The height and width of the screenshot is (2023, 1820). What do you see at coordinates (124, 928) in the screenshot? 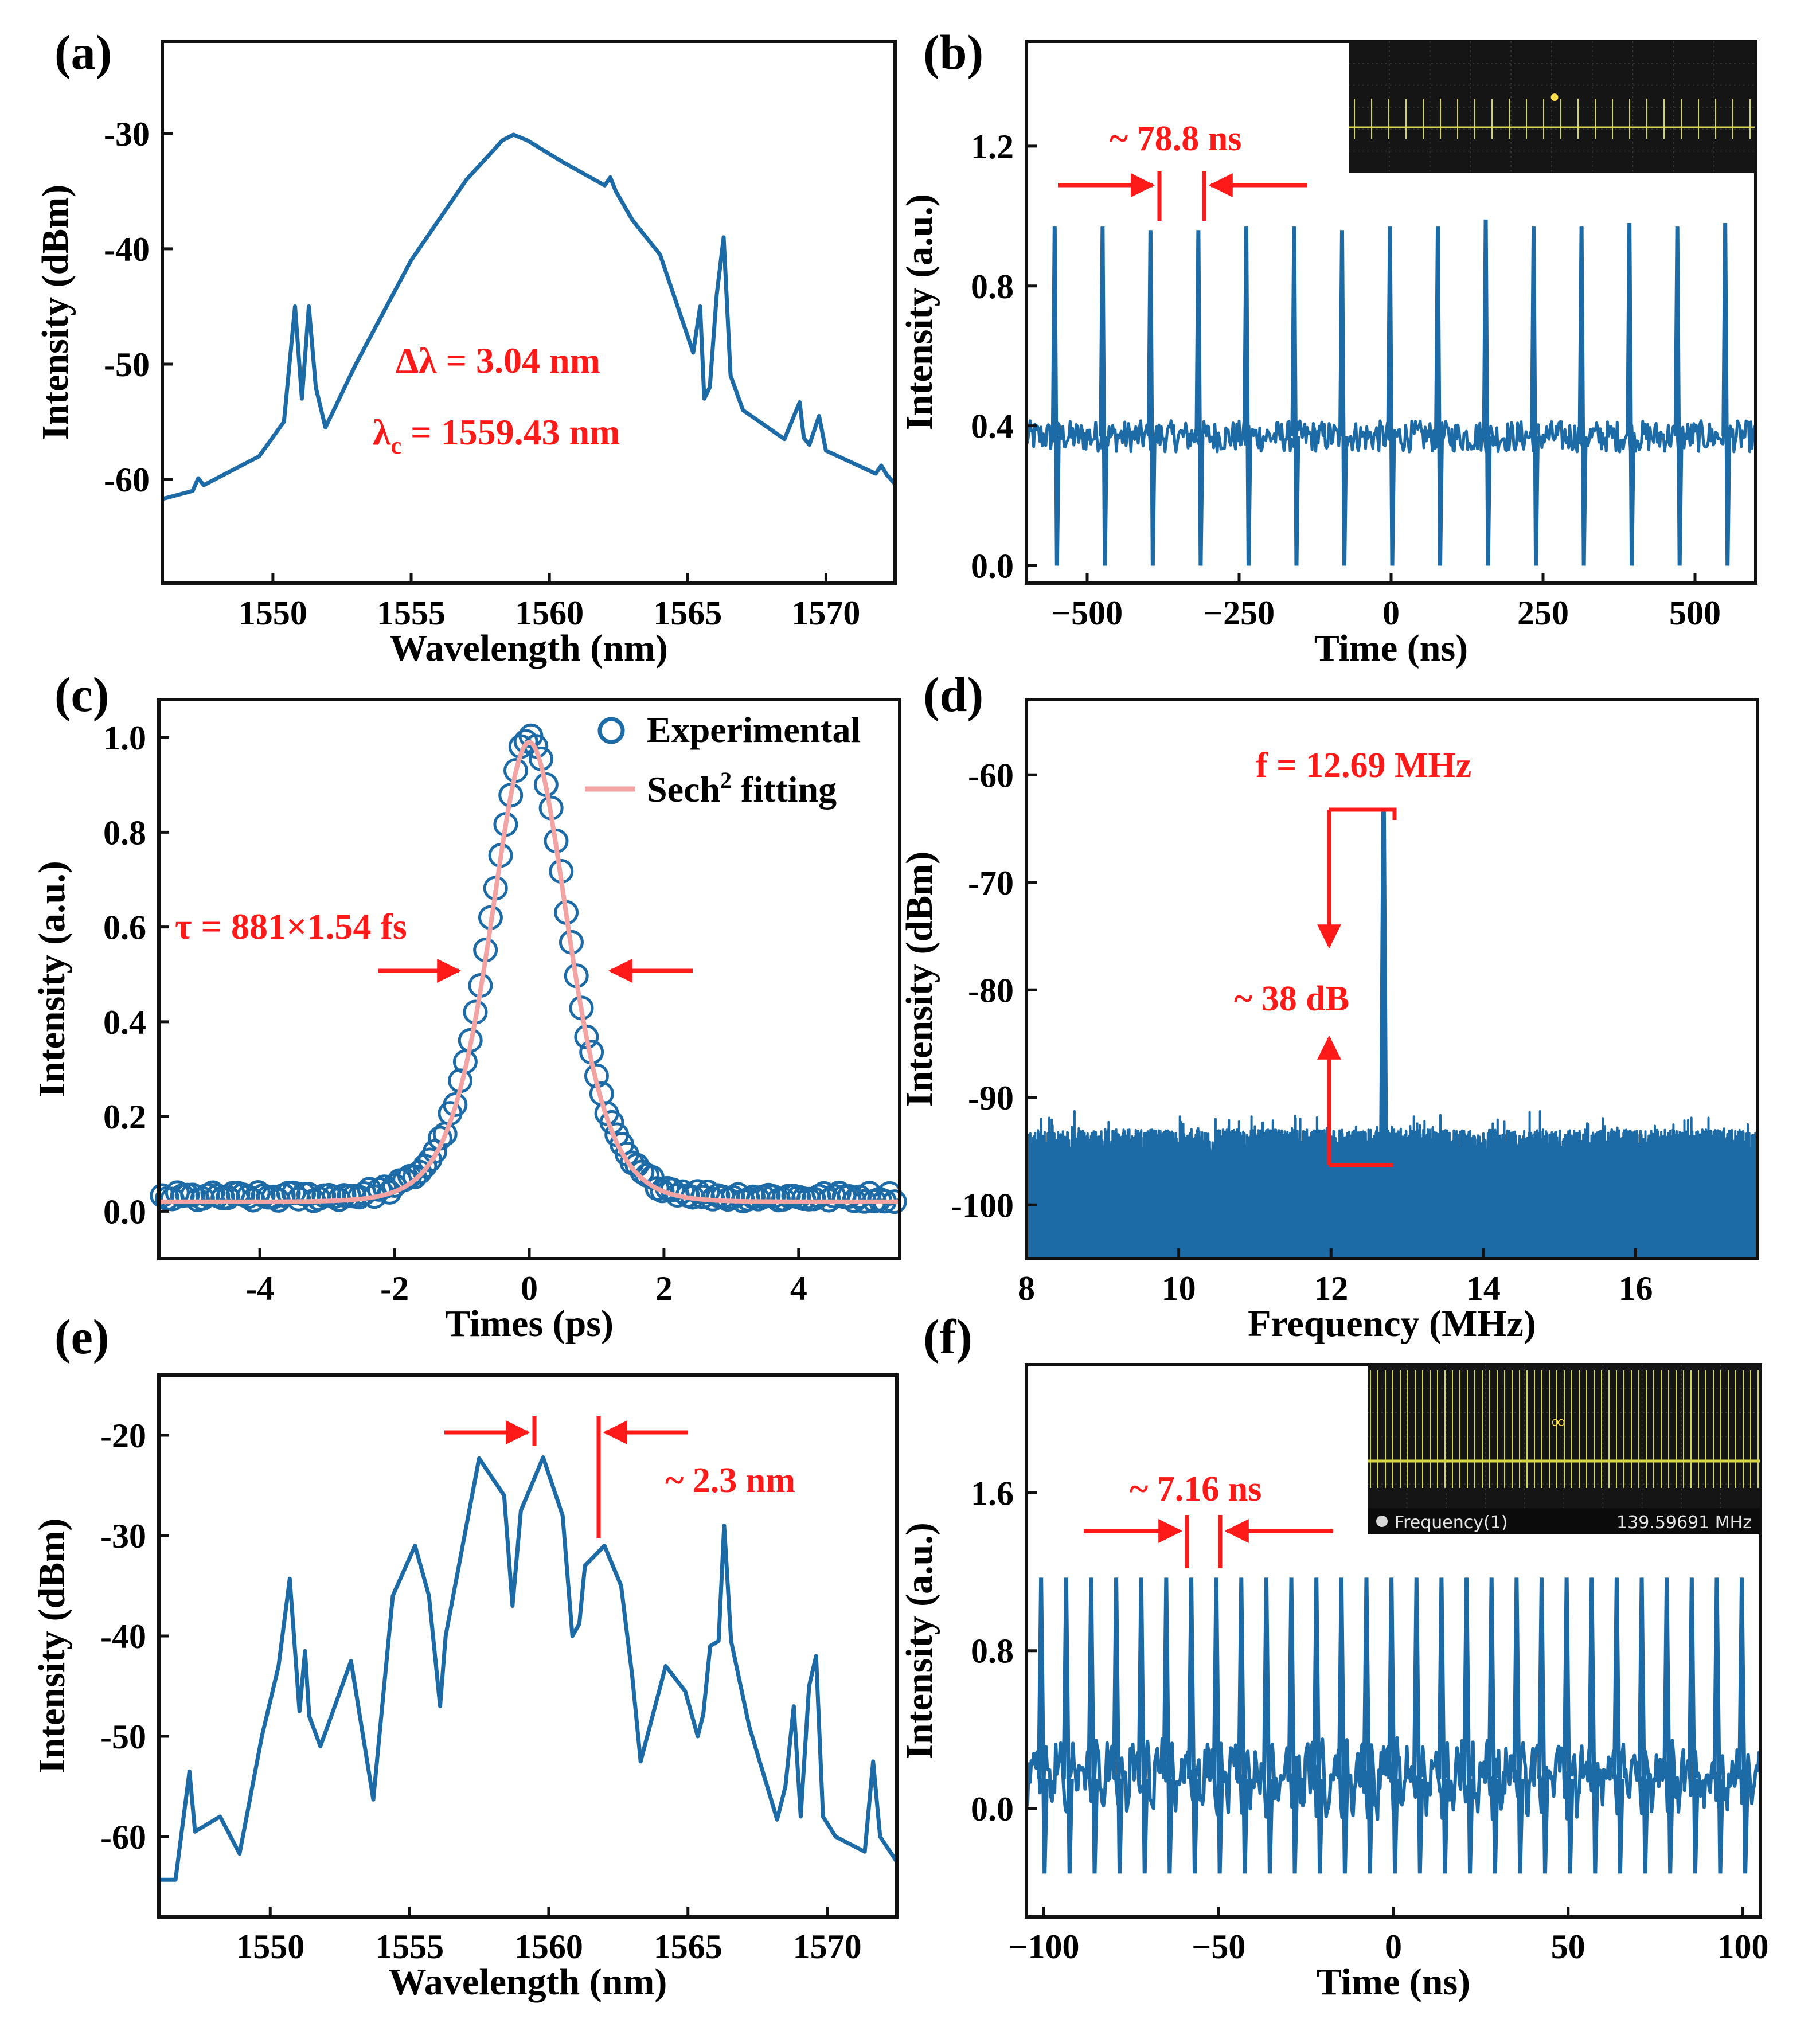
I see `y-tick-label-c: 0.6` at bounding box center [124, 928].